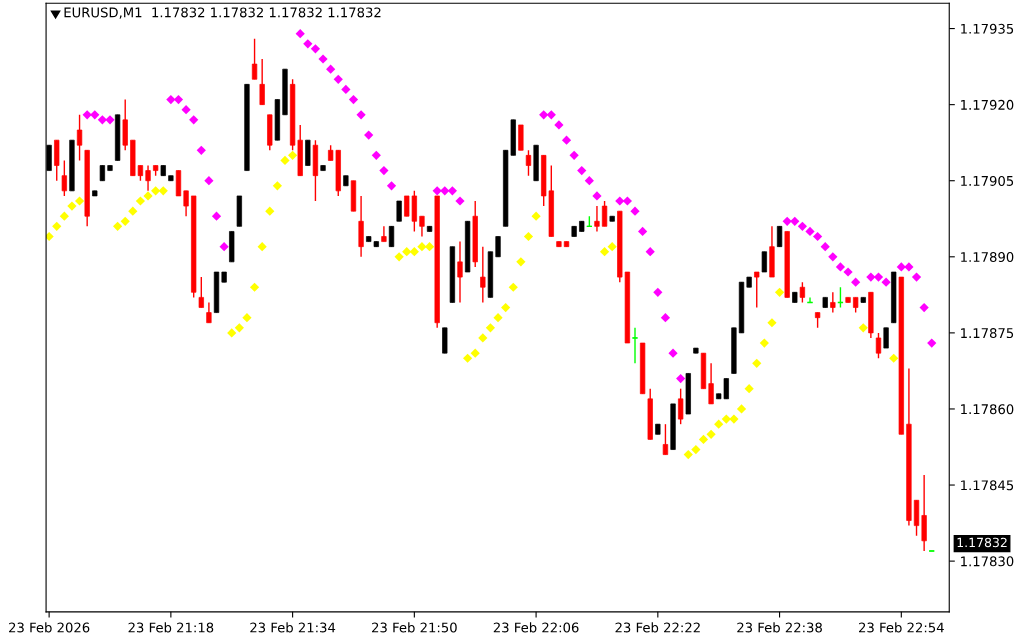  Describe the element at coordinates (987, 104) in the screenshot. I see `y-tick-label: 1.17920` at that location.